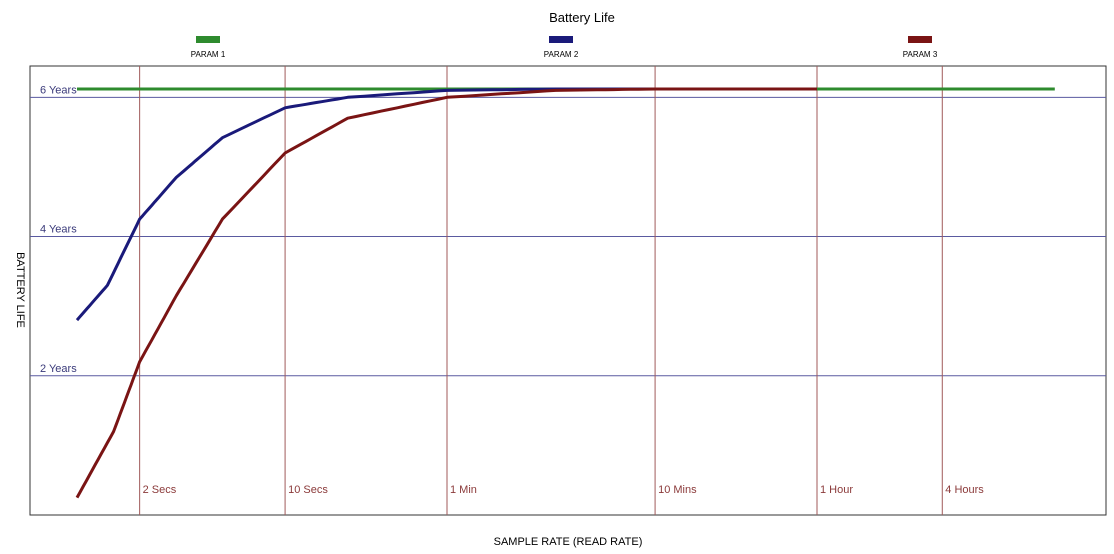 The height and width of the screenshot is (554, 1114). I want to click on chart-title: Battery Life, so click(582, 17).